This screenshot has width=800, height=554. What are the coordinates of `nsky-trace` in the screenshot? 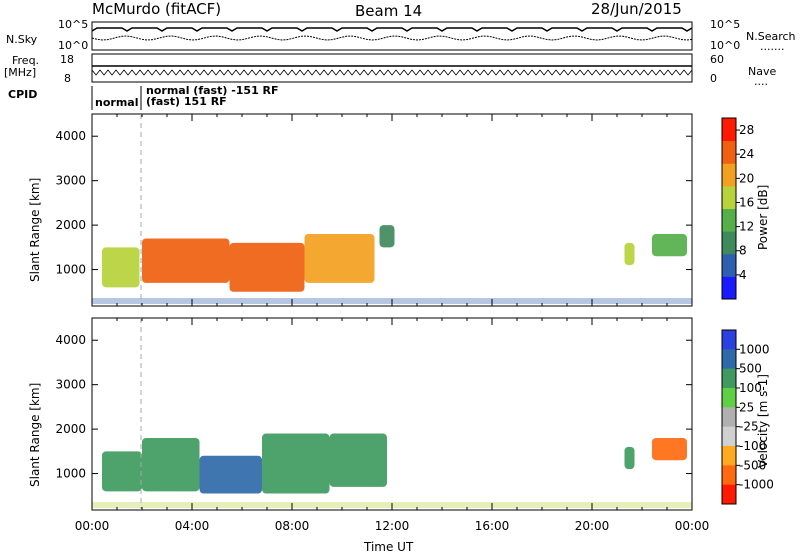 It's located at (392, 29).